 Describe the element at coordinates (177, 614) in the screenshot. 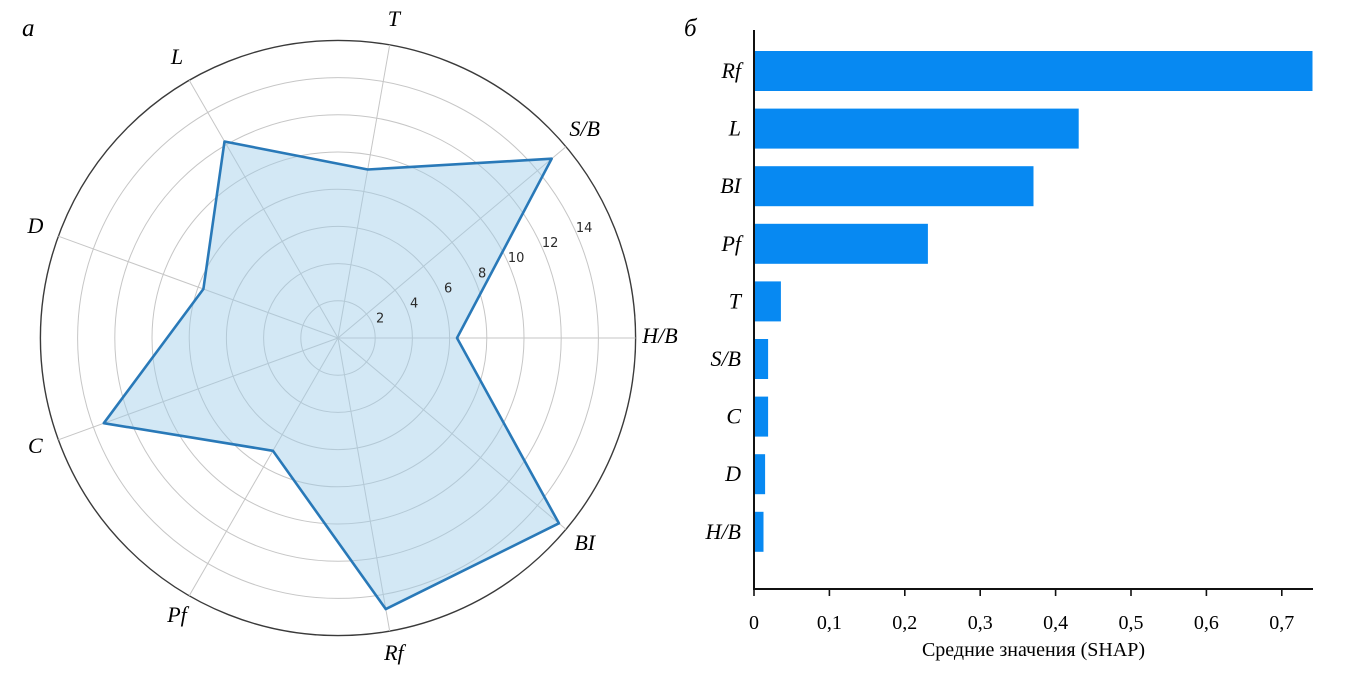

I see `radar-axis-label-Pf: Pf` at that location.